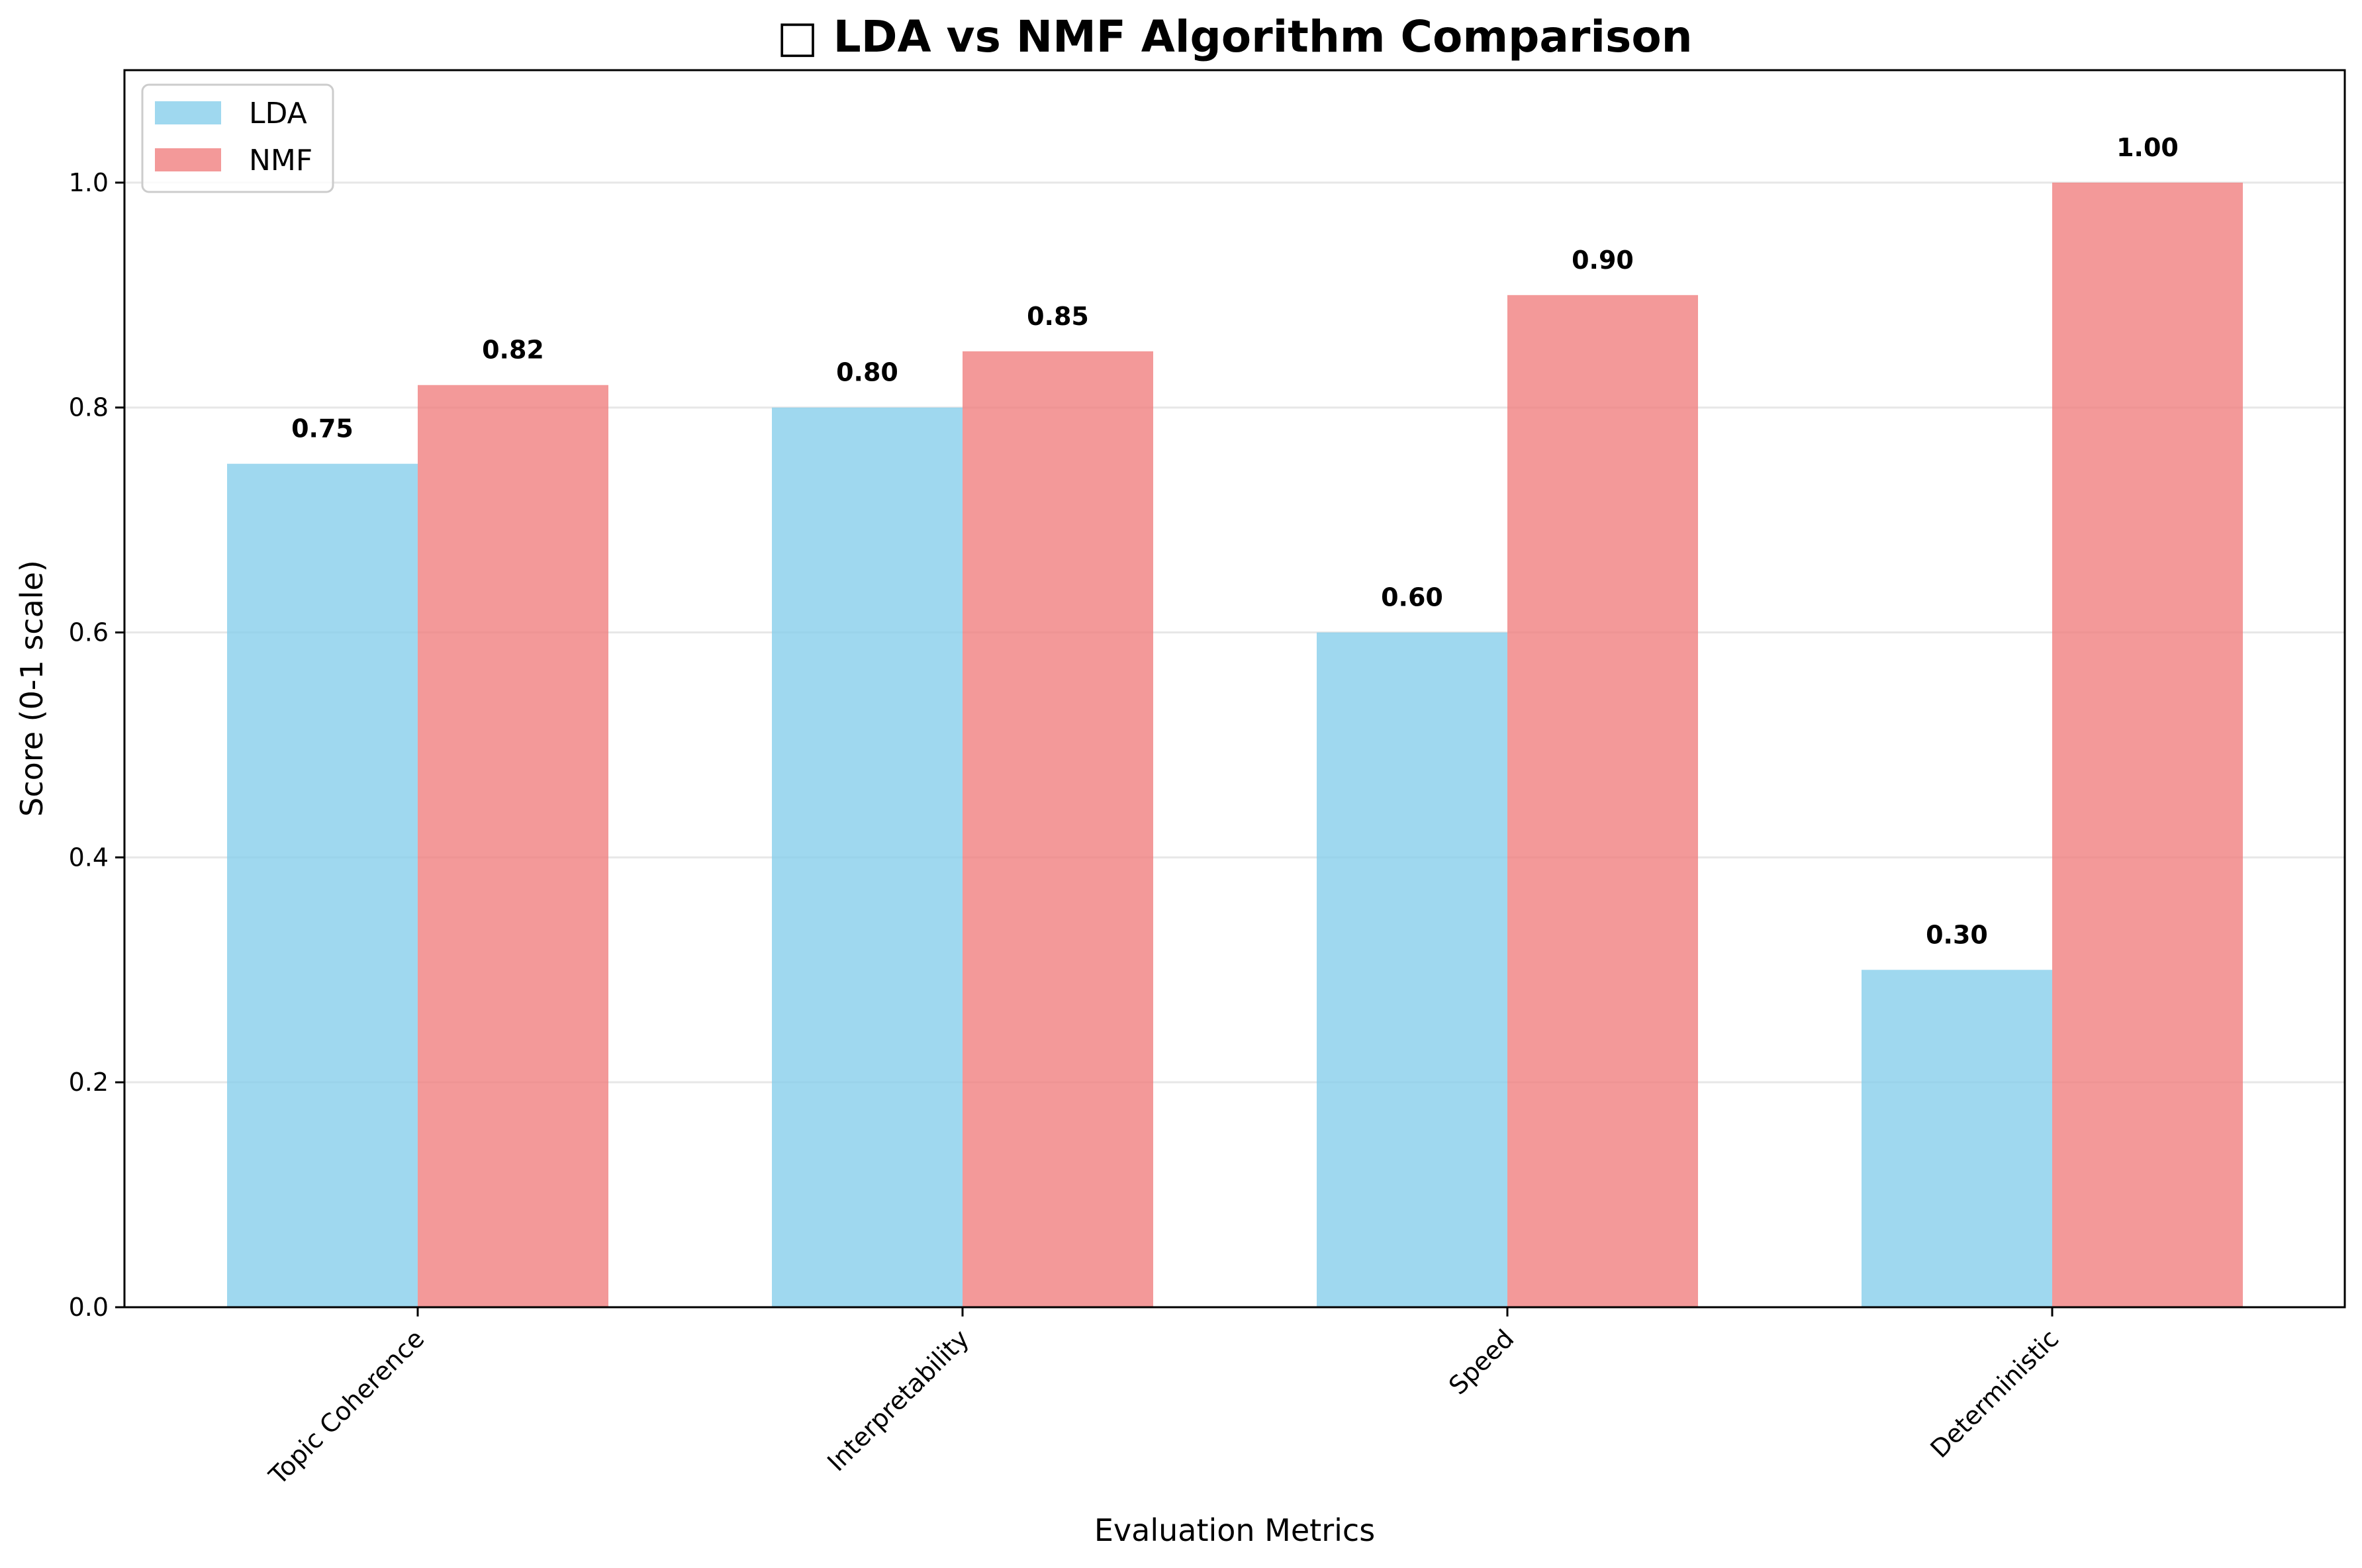 The image size is (2362, 1568). I want to click on value-label: 0.82, so click(513, 350).